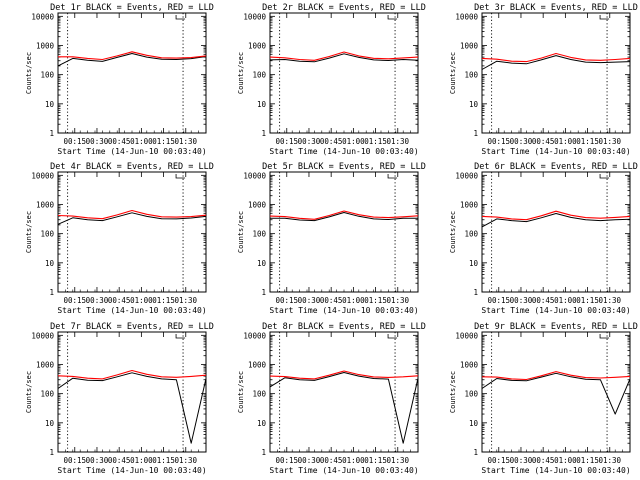 This screenshot has height=480, width=640. I want to click on panel-title: Det 7r BLACK = Events, RED = LLD, so click(132, 327).